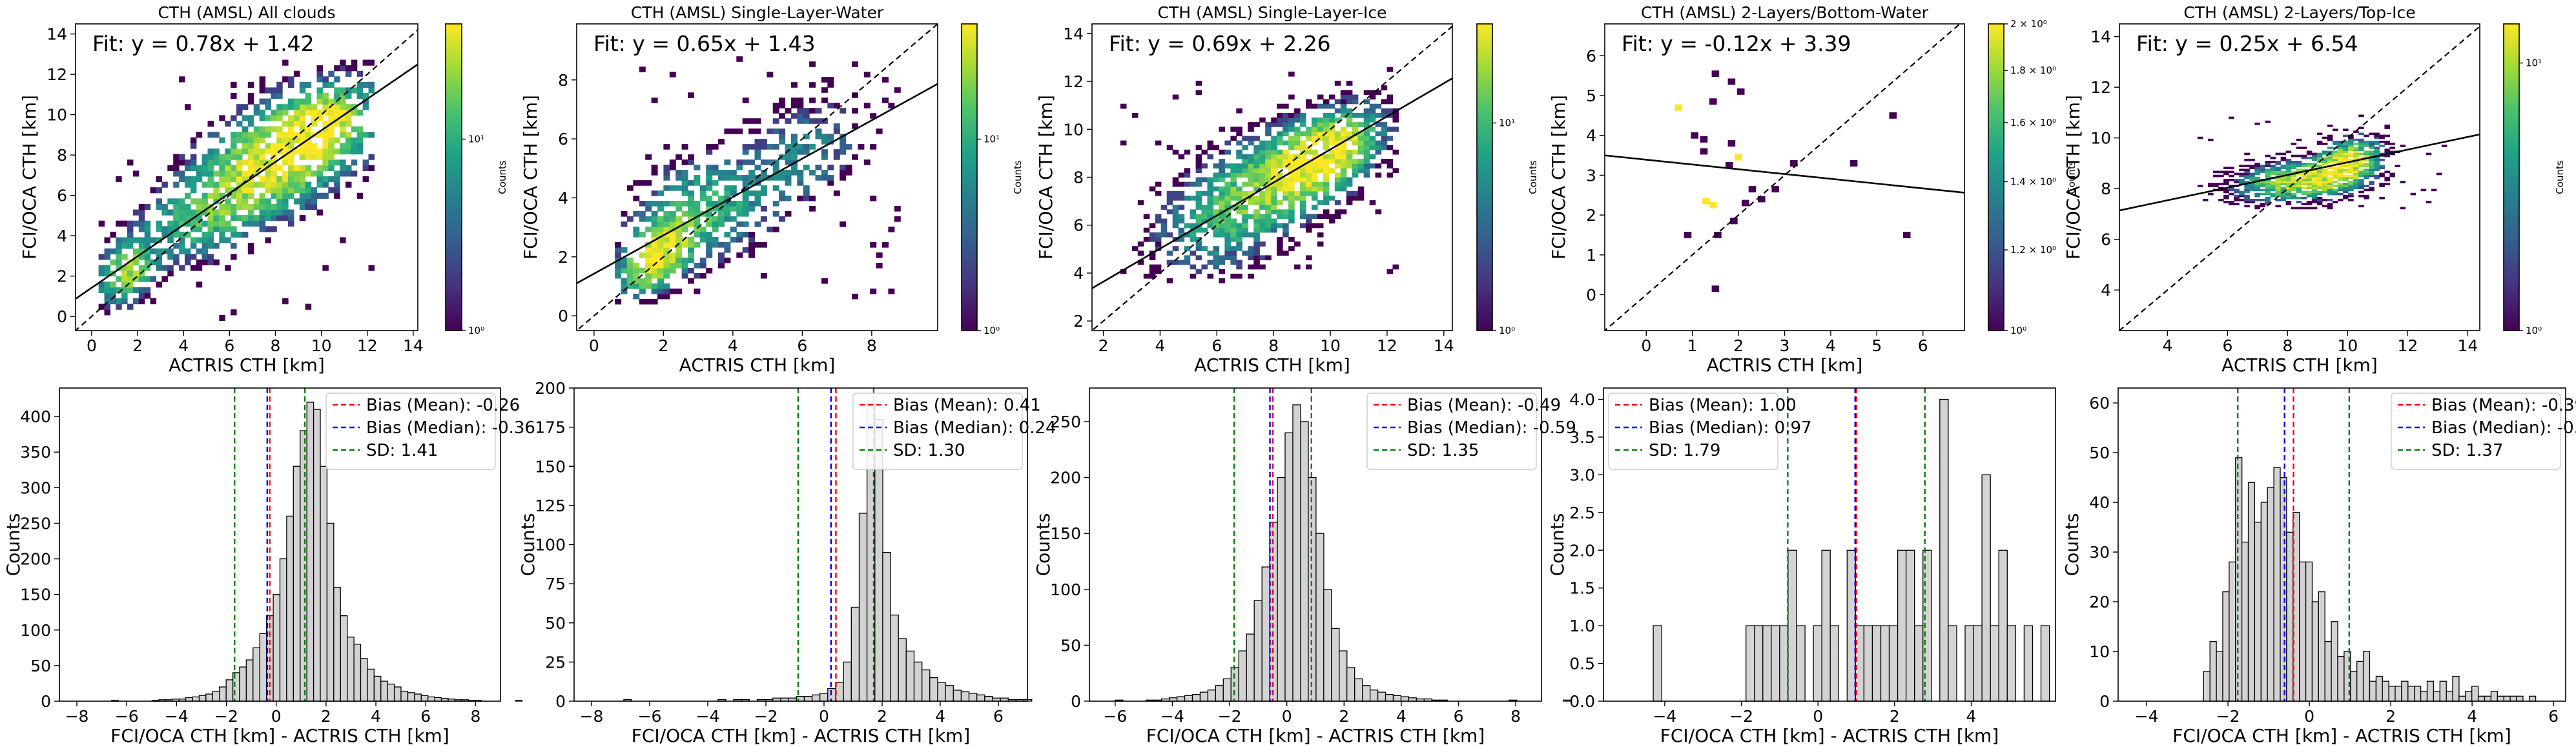 This screenshot has width=2576, height=747. What do you see at coordinates (563, 80) in the screenshot?
I see `y-tick-label: 8` at bounding box center [563, 80].